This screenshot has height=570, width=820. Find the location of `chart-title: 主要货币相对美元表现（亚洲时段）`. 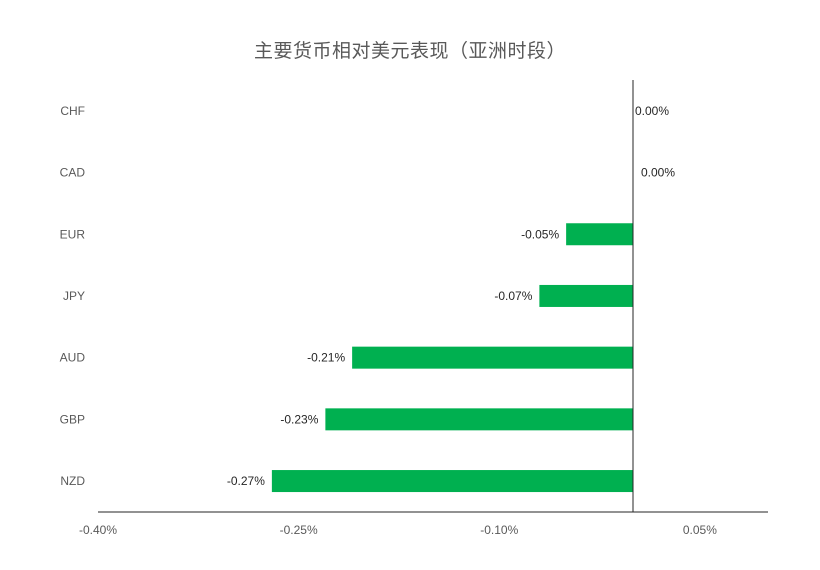

chart-title: 主要货币相对美元表现（亚洲时段） is located at coordinates (409, 51).